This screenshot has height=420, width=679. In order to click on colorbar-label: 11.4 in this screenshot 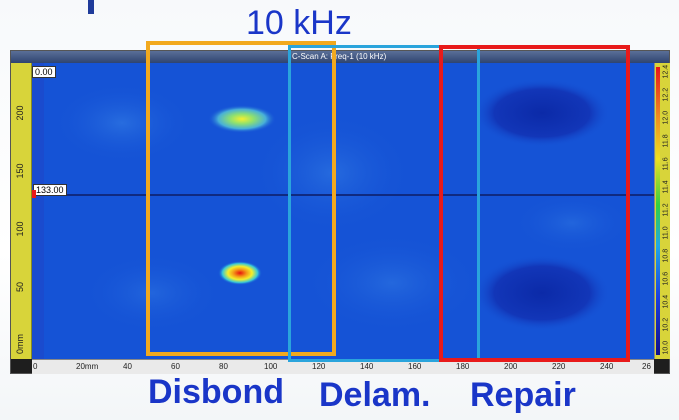, I will do `click(666, 187)`.